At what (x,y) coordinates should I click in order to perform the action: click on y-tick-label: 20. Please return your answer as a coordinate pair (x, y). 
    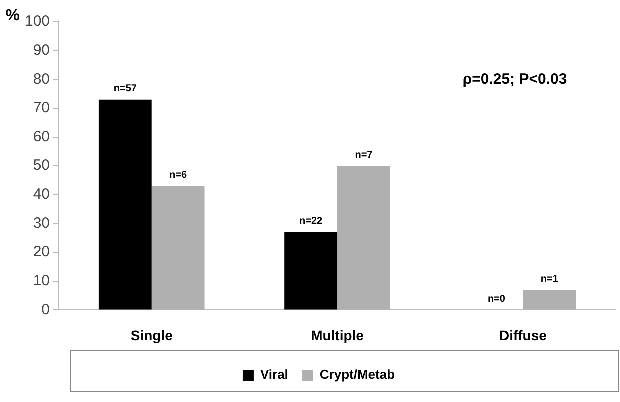
    Looking at the image, I should click on (41, 252).